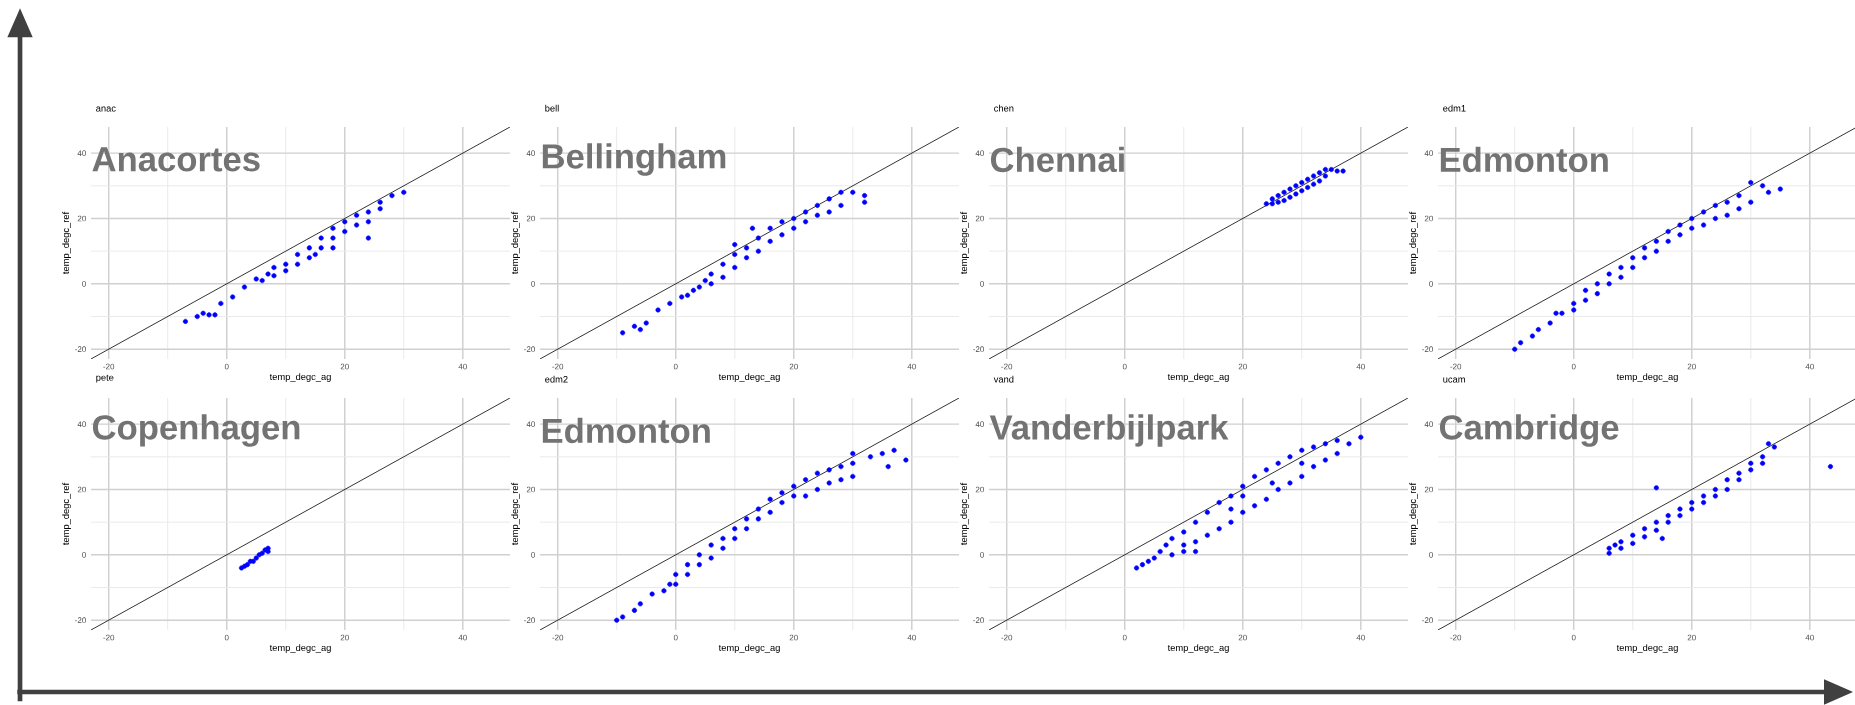 Image resolution: width=1855 pixels, height=705 pixels. What do you see at coordinates (105, 378) in the screenshot?
I see `chart-title: pete` at bounding box center [105, 378].